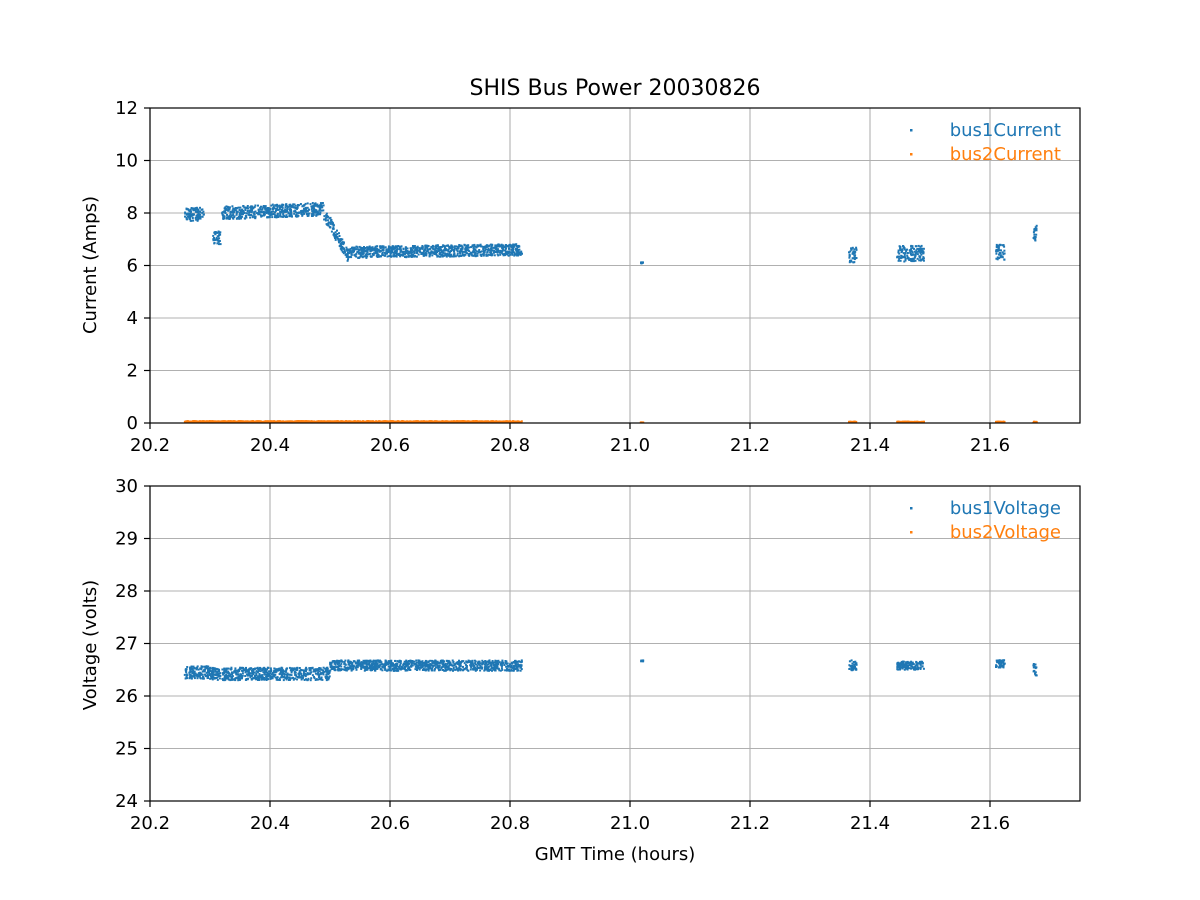  I want to click on current-y-tick-label: 10, so click(126, 161).